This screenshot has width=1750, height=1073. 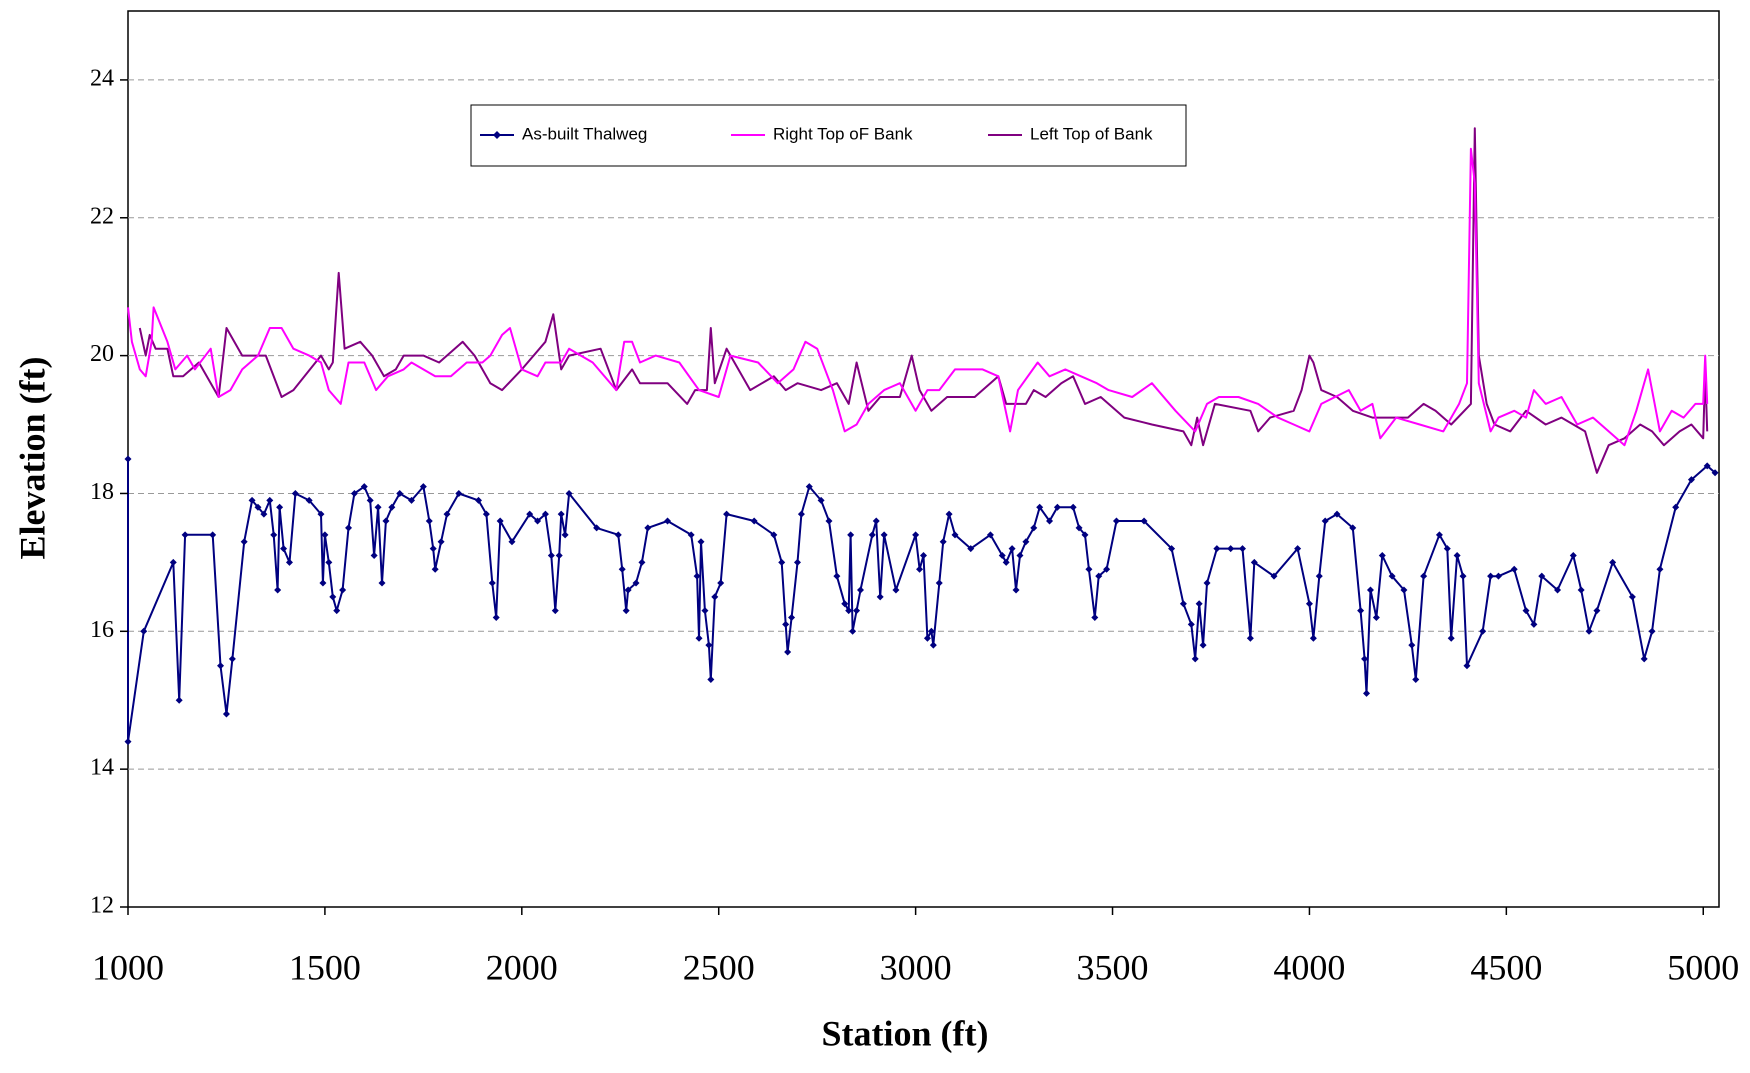 I want to click on y-tick-label: 24, so click(x=102, y=78).